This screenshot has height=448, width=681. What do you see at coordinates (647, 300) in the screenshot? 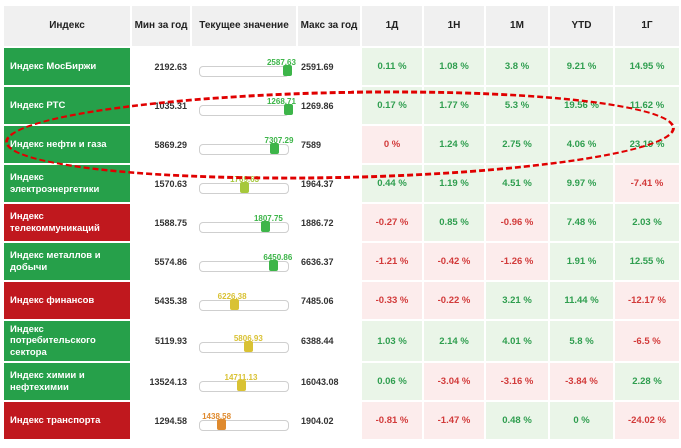
I see `change-cell-1y: -12.17 %` at bounding box center [647, 300].